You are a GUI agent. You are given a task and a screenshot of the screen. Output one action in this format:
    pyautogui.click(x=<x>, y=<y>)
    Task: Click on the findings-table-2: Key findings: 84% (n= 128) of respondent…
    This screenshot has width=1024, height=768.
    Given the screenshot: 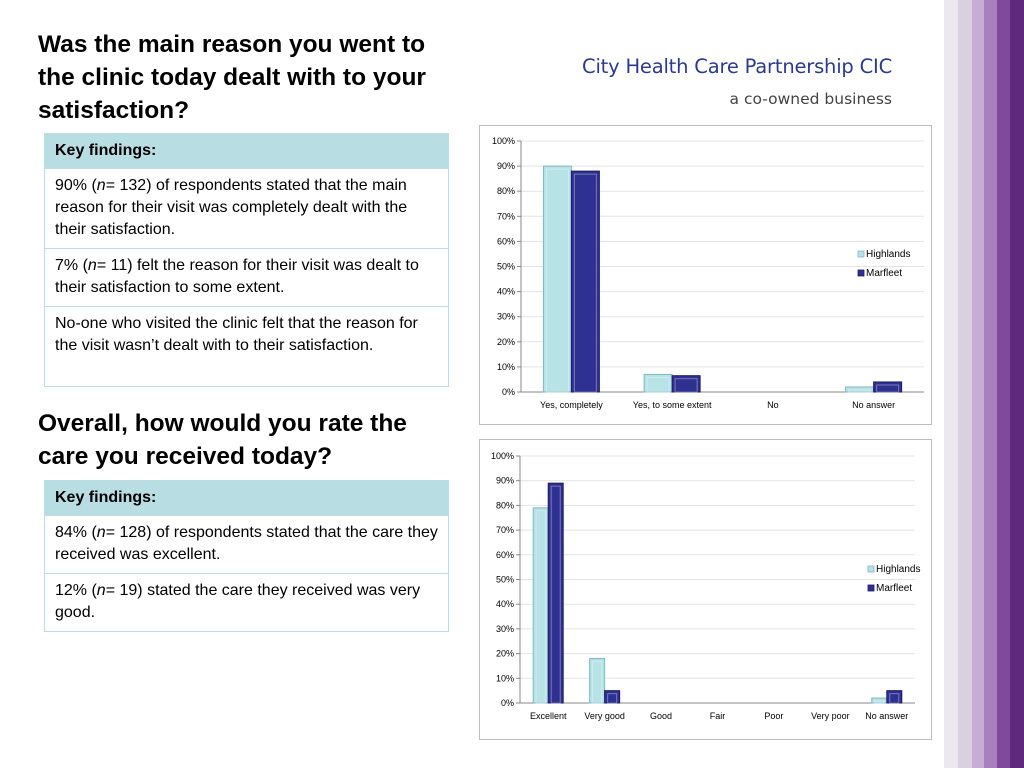 What is the action you would take?
    pyautogui.click(x=246, y=556)
    